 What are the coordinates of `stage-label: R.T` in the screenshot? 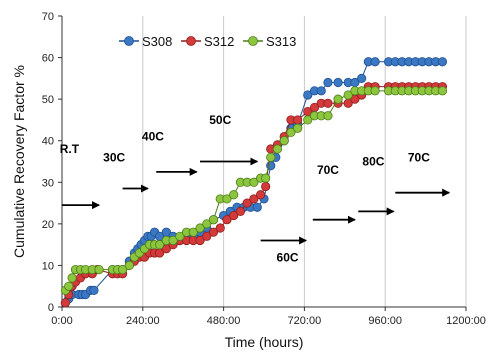 It's located at (70, 149).